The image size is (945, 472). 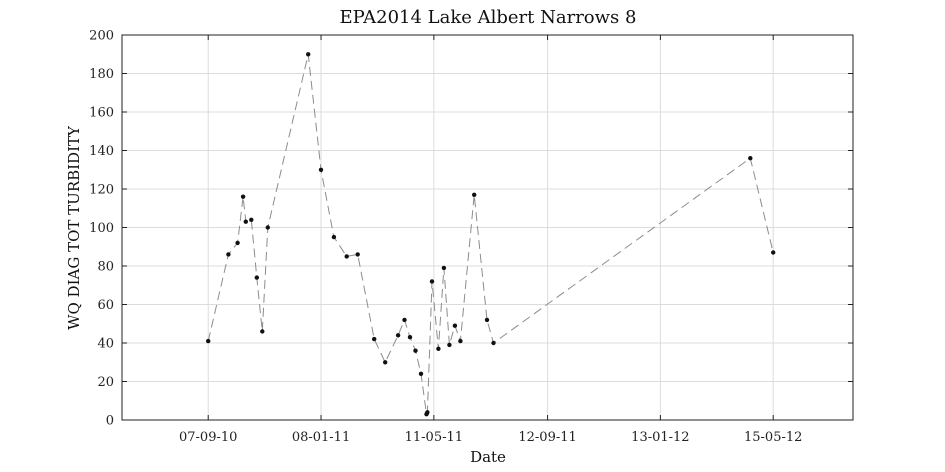 I want to click on y-tick-label: 20, so click(x=105, y=382).